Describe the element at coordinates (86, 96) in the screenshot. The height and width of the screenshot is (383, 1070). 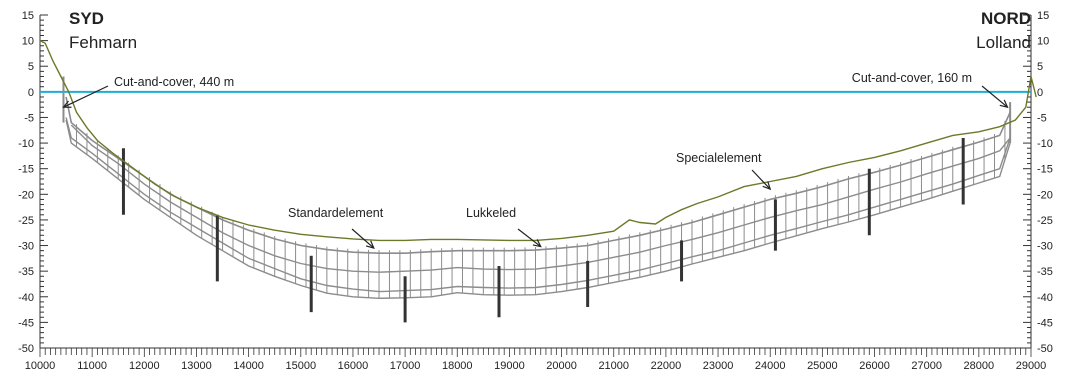
I see `annotation-cut-and-cover-south-arrow-line` at that location.